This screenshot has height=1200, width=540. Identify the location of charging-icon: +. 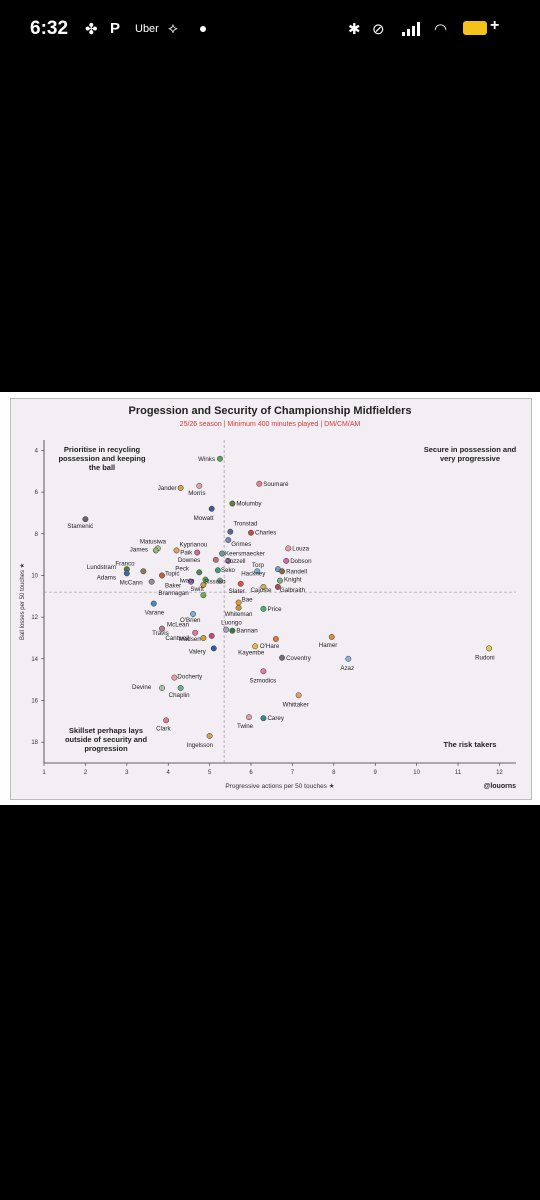
(495, 25).